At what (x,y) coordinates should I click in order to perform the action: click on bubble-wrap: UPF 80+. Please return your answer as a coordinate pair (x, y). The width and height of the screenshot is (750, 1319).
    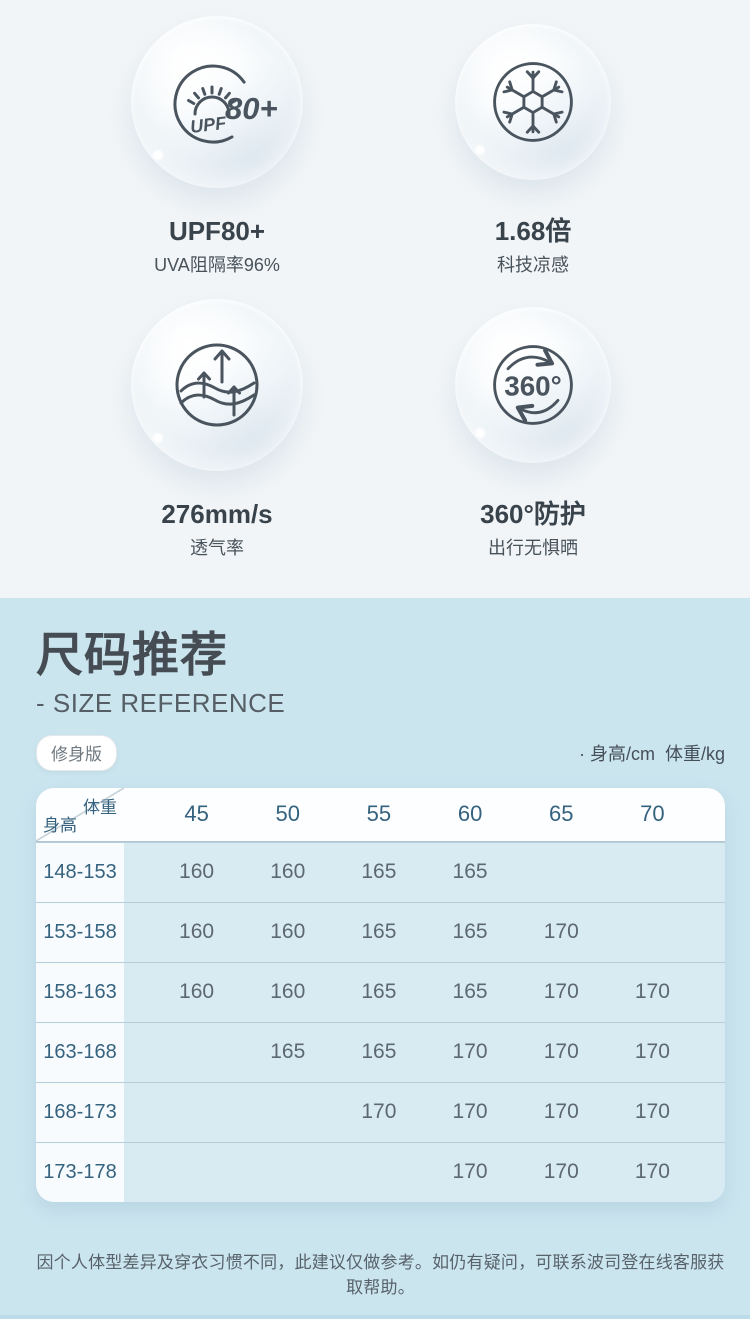
    Looking at the image, I should click on (217, 102).